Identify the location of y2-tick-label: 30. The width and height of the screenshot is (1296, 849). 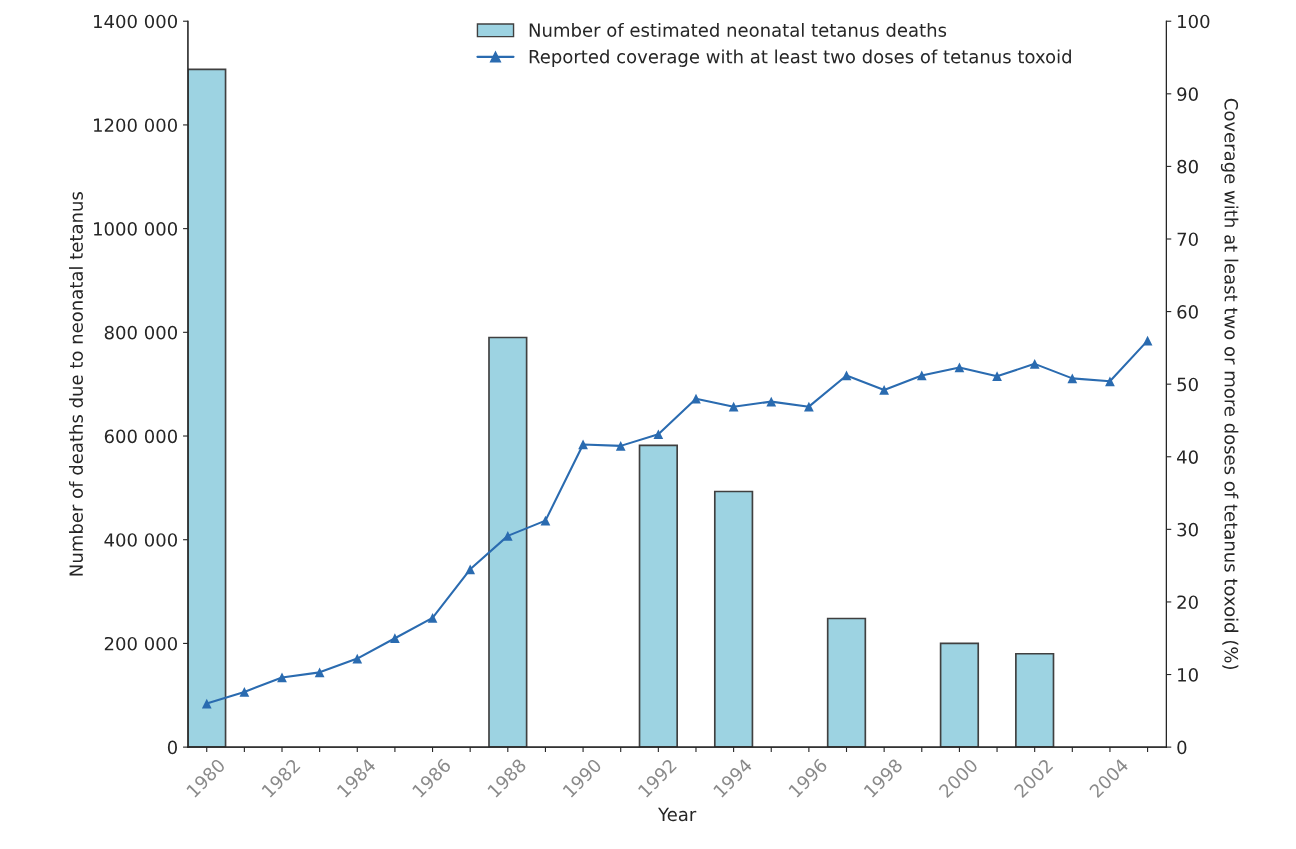
(1187, 529).